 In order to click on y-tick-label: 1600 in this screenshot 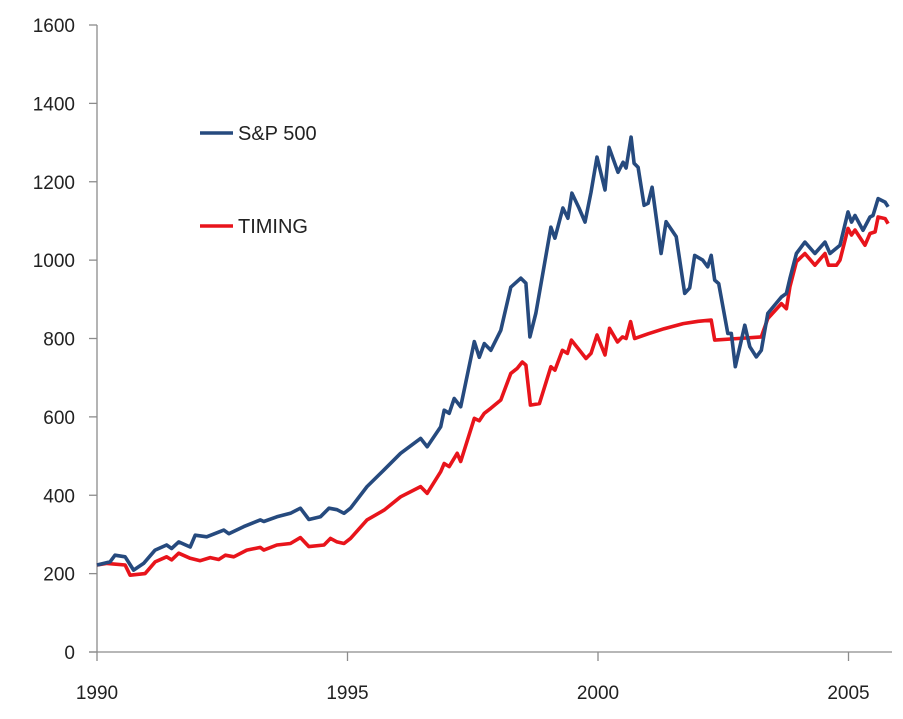, I will do `click(54, 26)`.